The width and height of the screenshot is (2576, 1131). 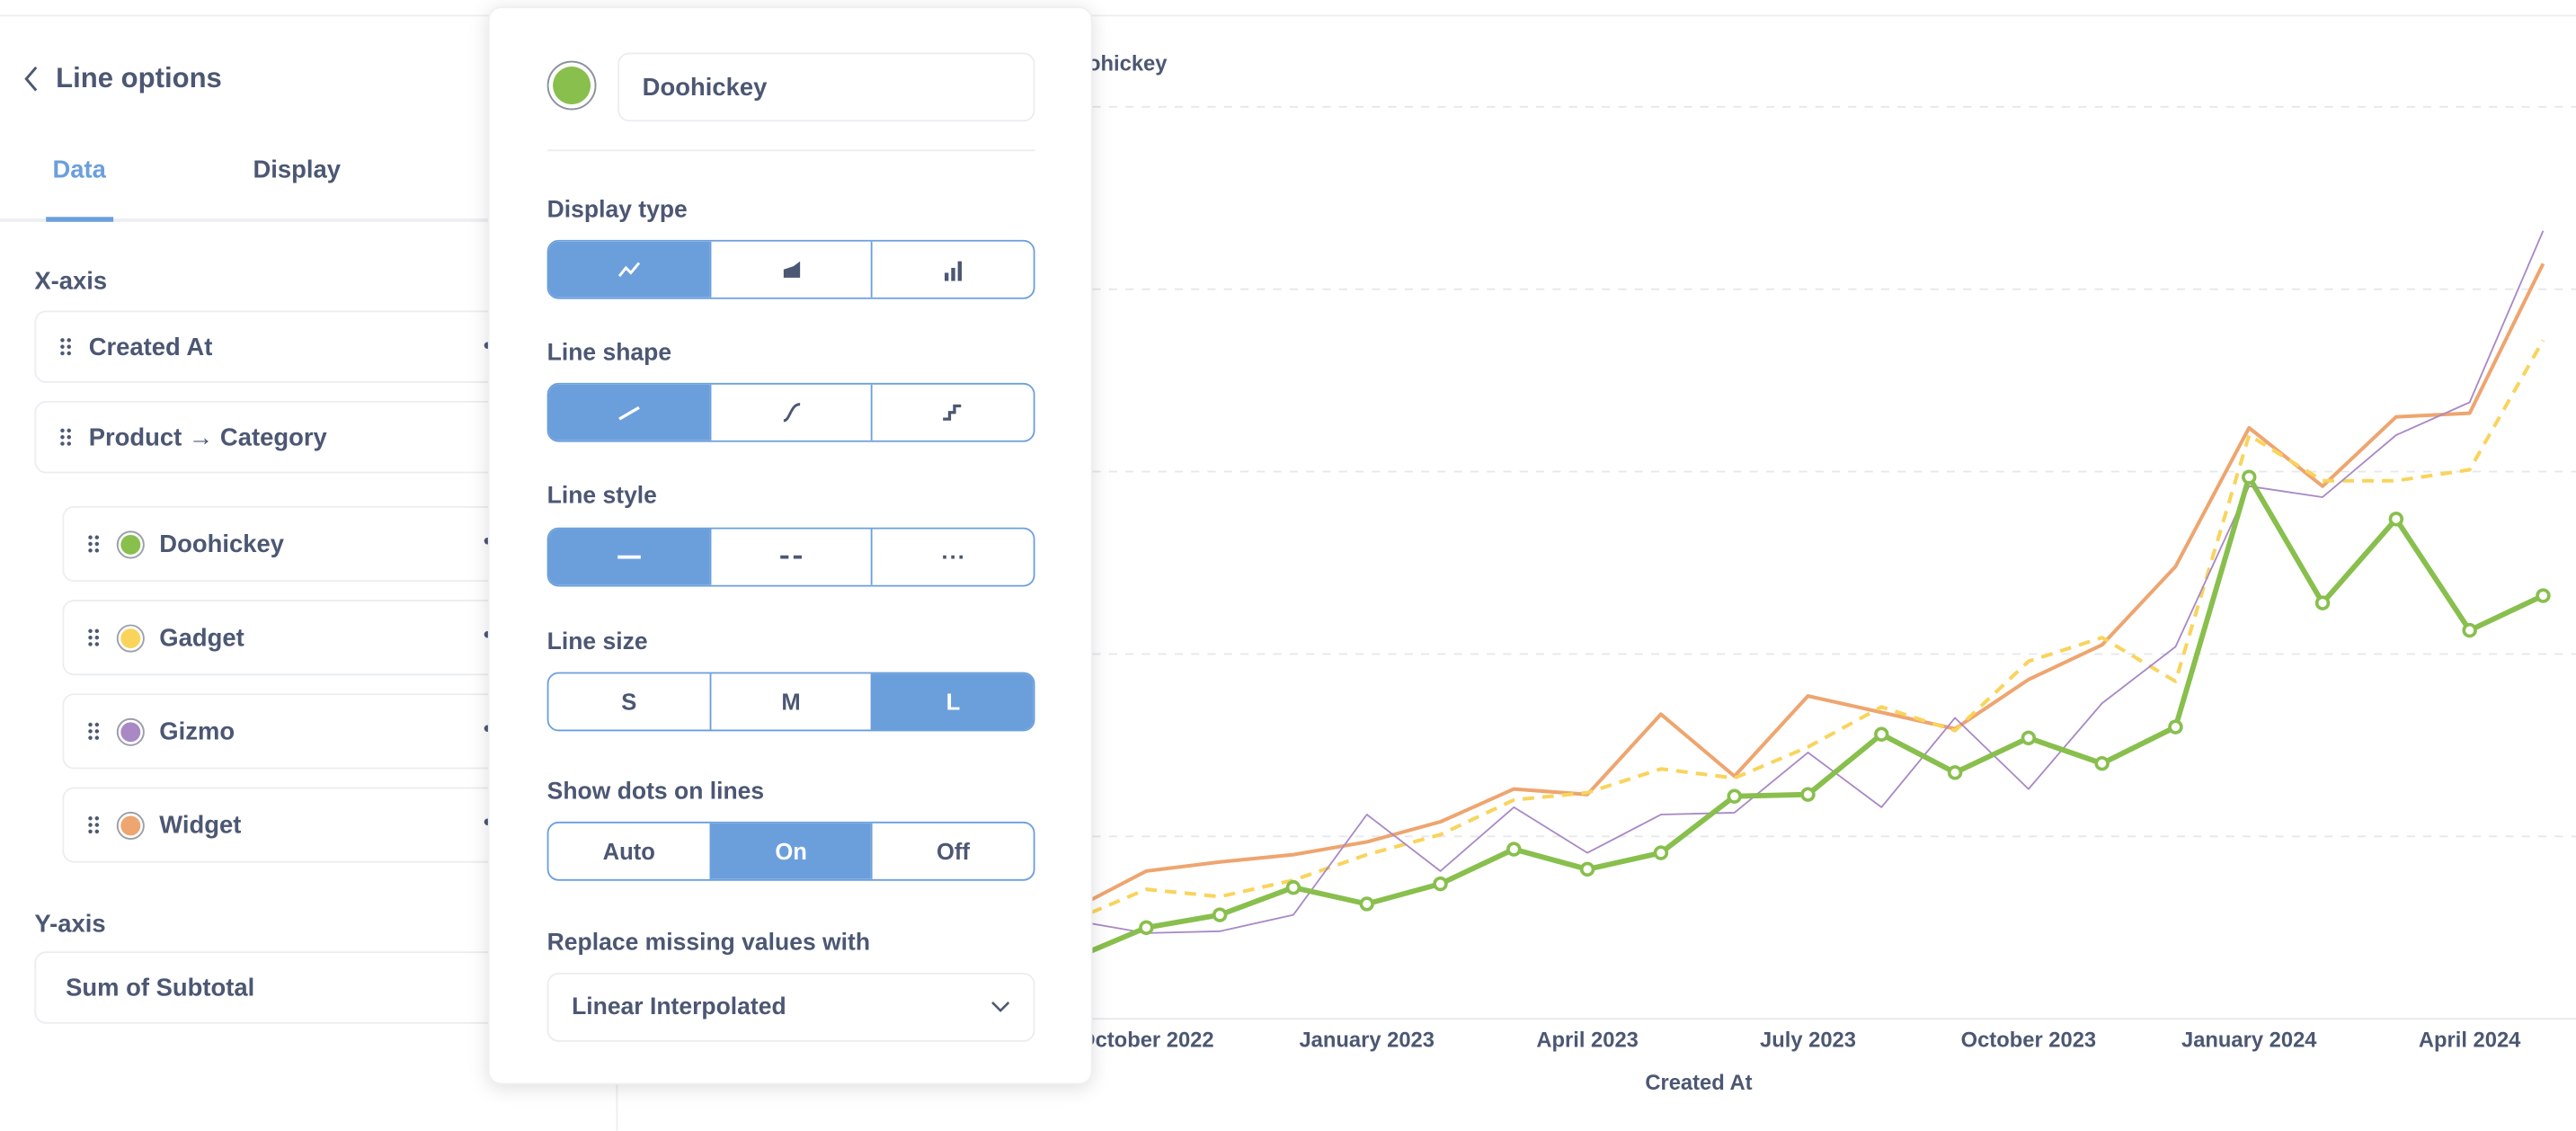 I want to click on dotted-line-icon, so click(x=954, y=557).